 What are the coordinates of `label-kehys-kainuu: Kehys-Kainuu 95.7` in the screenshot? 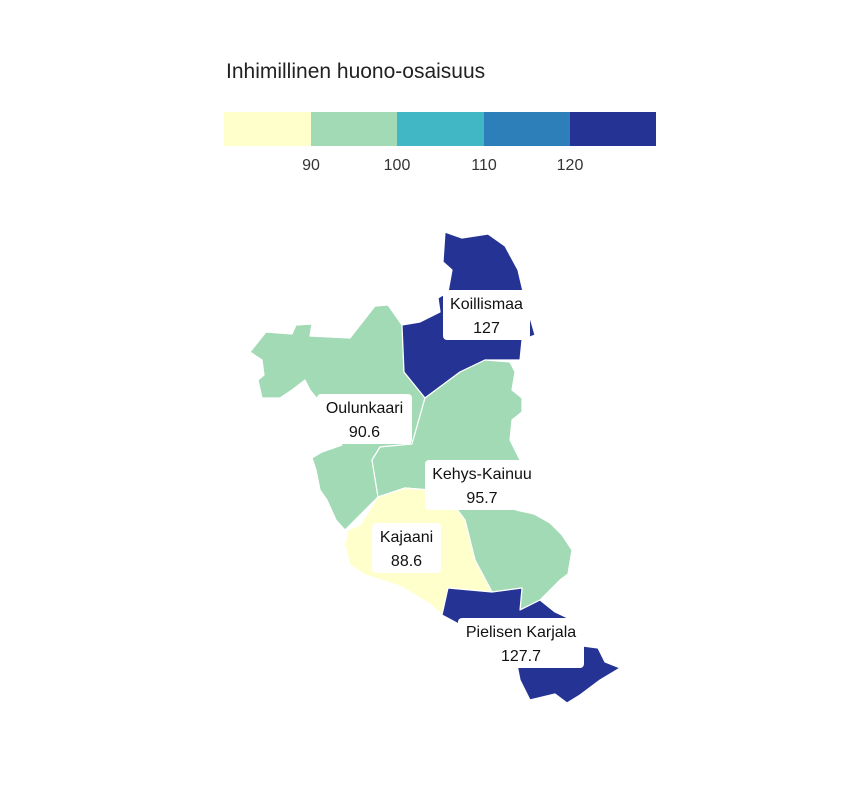 It's located at (482, 485).